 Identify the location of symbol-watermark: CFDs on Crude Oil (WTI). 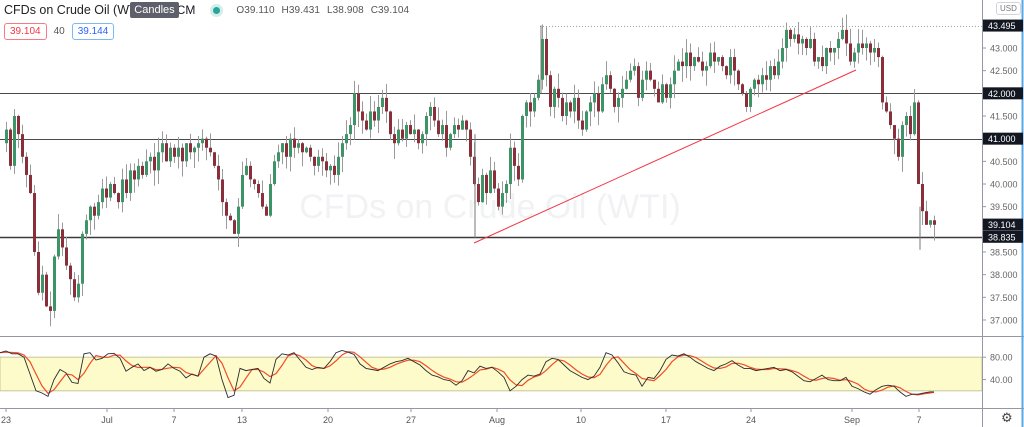
(490, 207).